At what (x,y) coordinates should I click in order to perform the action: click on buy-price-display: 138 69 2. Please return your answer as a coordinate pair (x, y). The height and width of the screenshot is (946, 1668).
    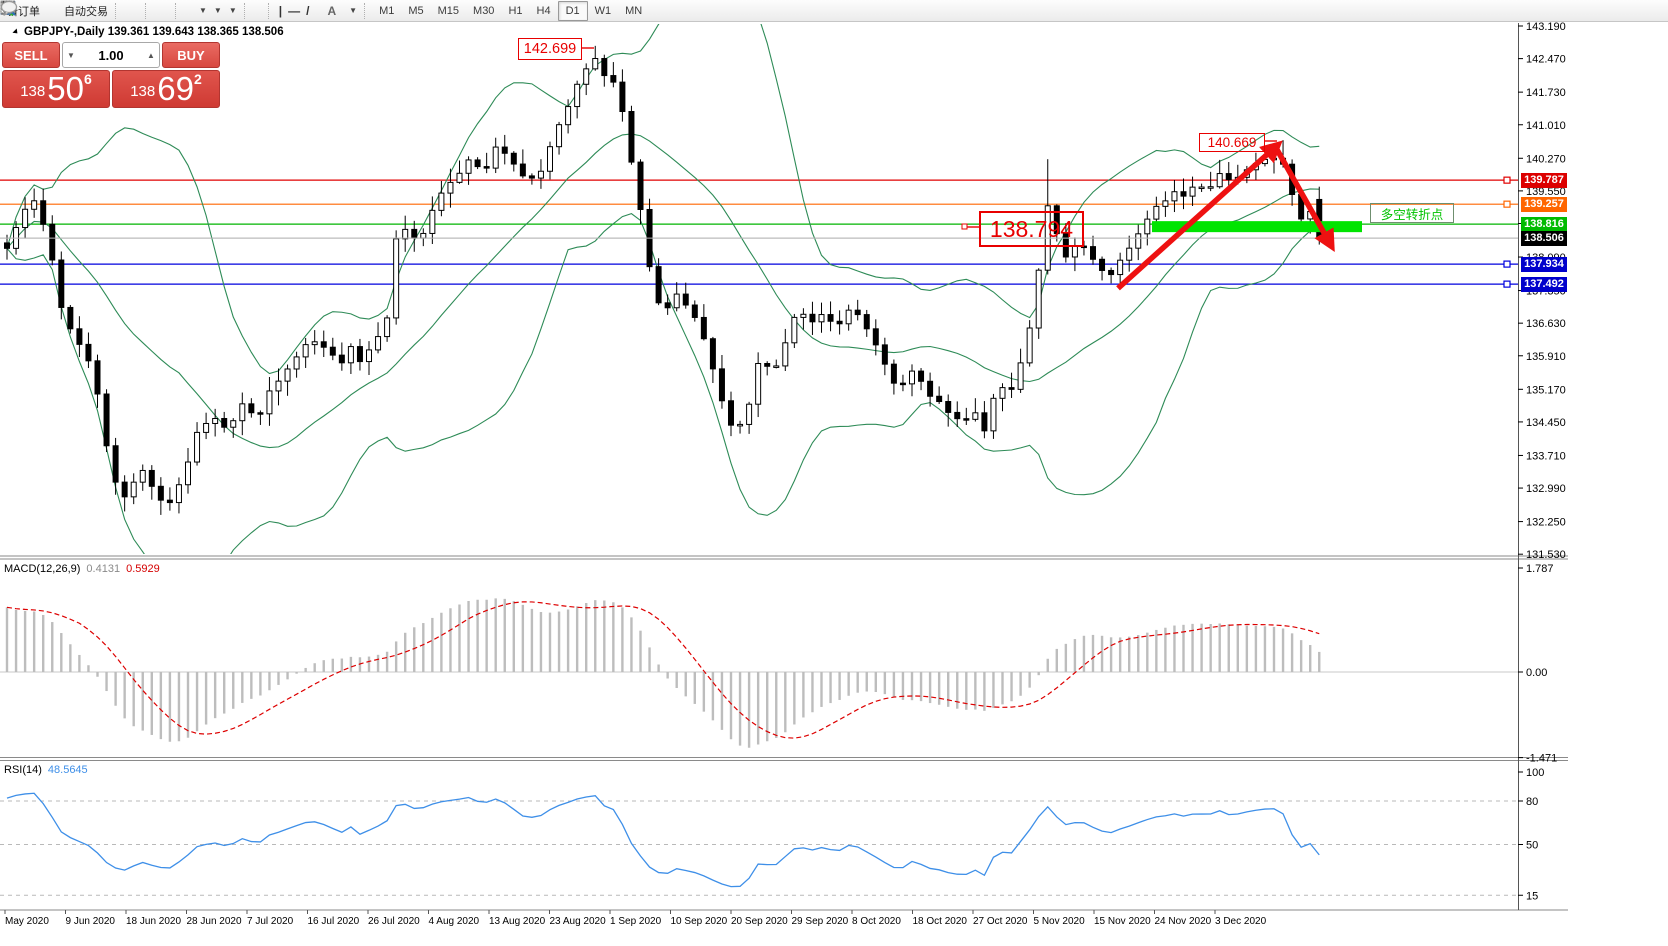
    Looking at the image, I should click on (166, 89).